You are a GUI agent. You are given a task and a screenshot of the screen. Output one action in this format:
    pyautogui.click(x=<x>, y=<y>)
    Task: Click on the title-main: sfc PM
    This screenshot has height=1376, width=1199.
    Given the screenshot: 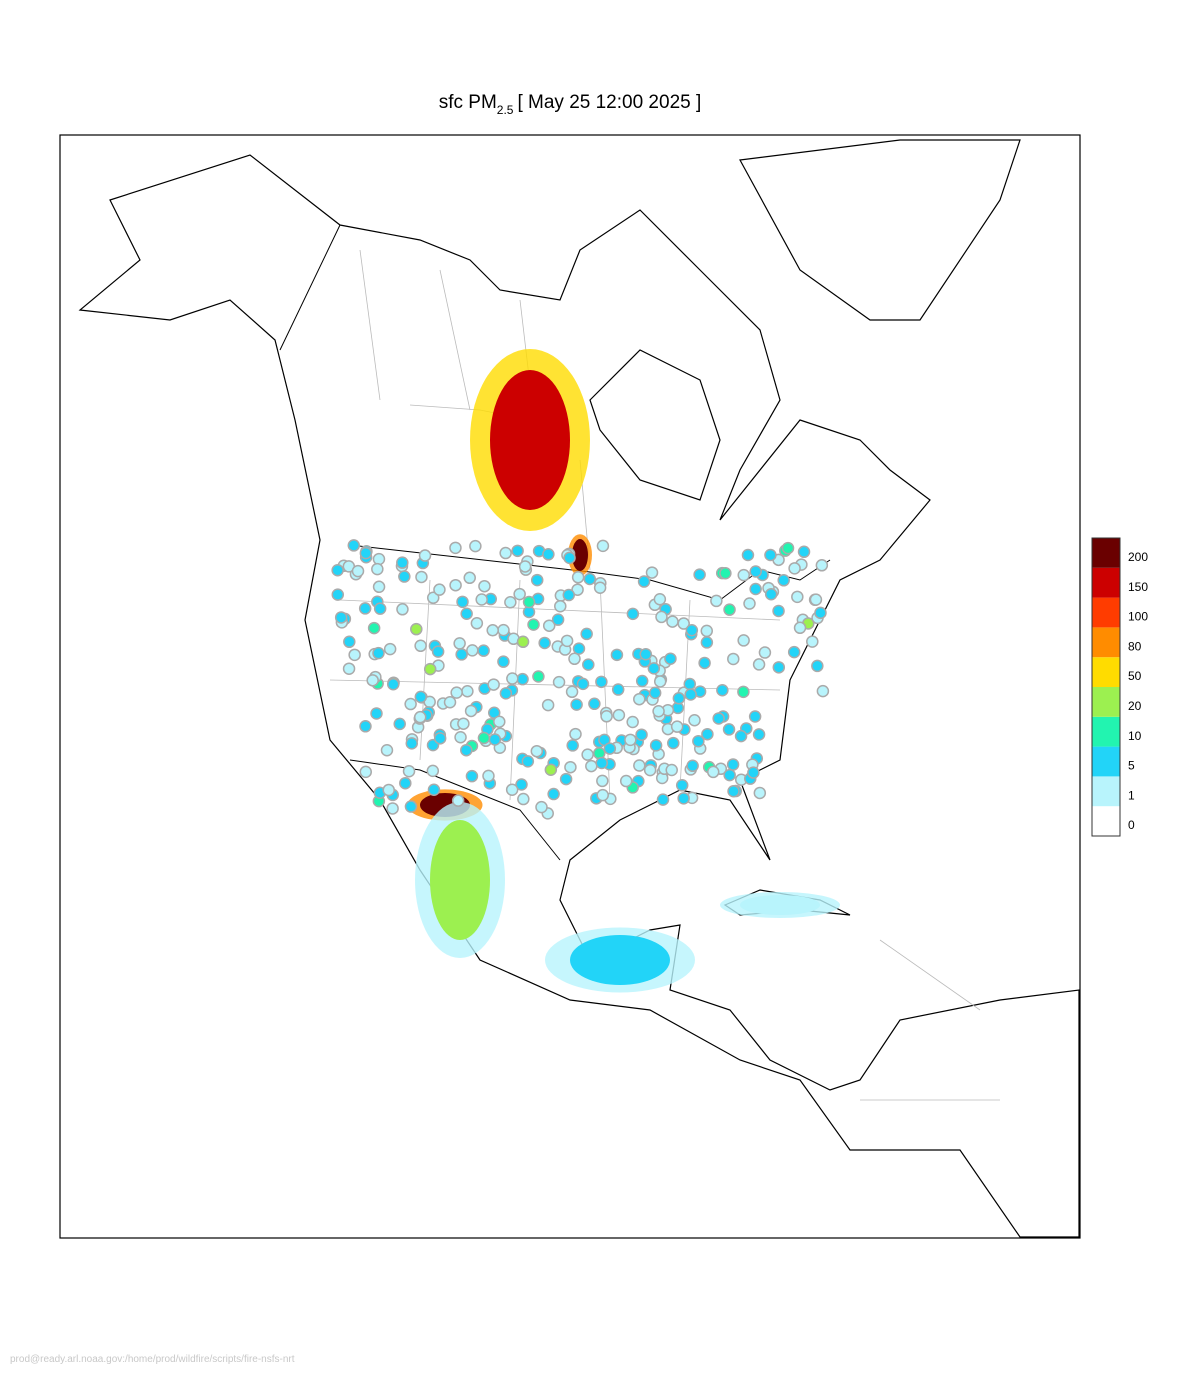 What is the action you would take?
    pyautogui.click(x=468, y=102)
    